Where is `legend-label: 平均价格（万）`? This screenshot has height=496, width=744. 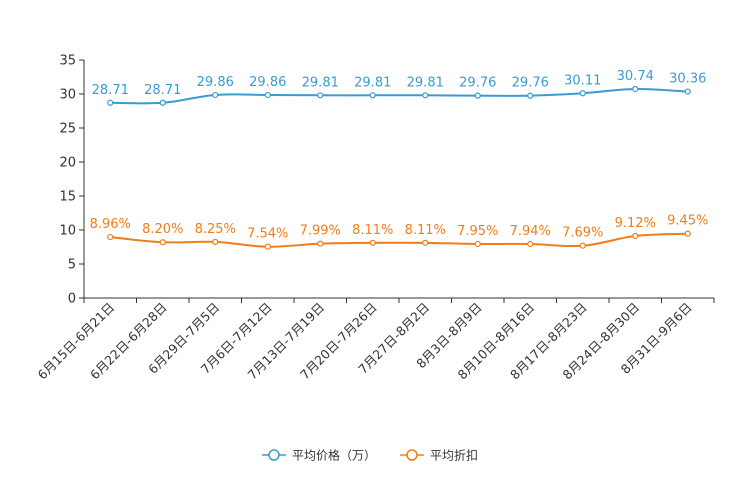
legend-label: 平均价格（万） is located at coordinates (334, 455).